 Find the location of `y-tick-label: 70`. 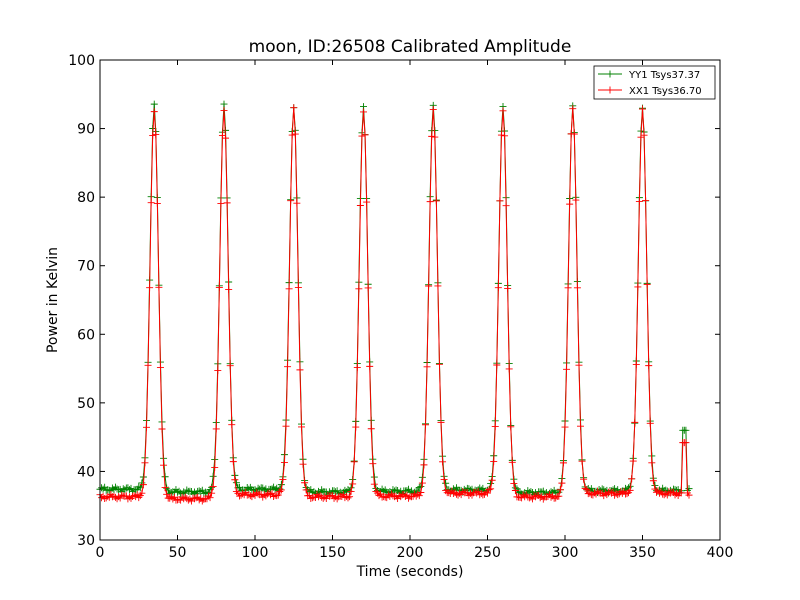

y-tick-label: 70 is located at coordinates (86, 267).